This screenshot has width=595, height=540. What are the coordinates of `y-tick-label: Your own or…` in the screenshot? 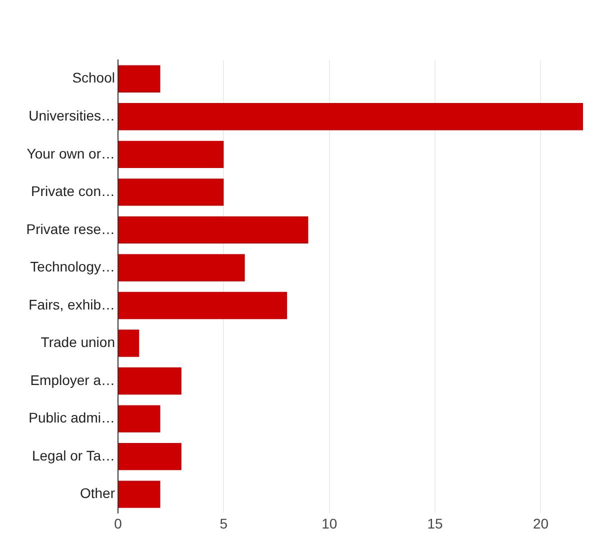 It's located at (70, 153).